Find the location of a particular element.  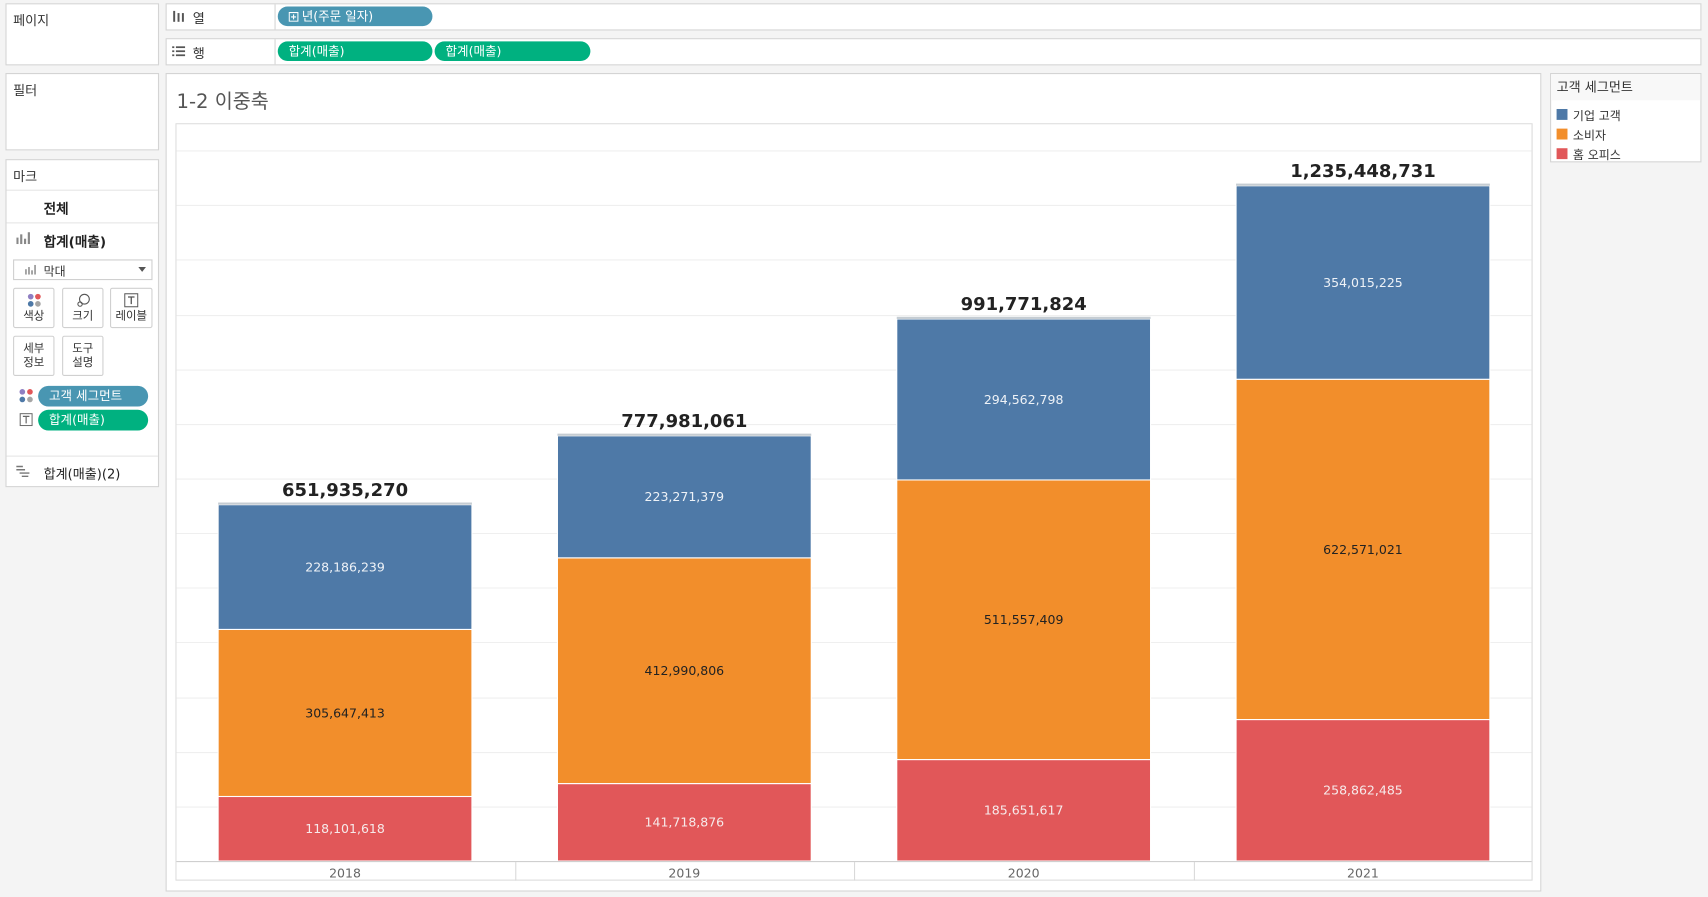

detail-button-label: 세부 정보 is located at coordinates (34, 356).